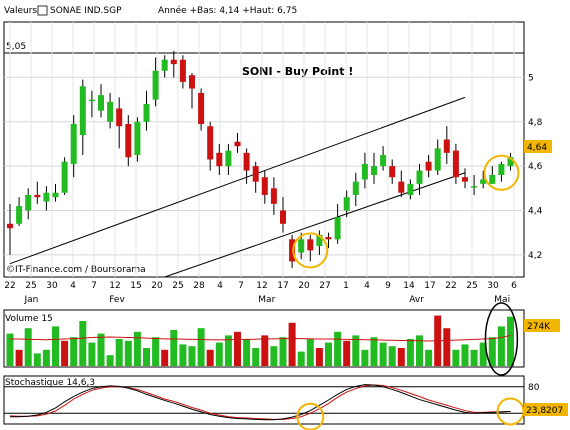 This screenshot has width=570, height=430. What do you see at coordinates (535, 123) in the screenshot?
I see `price-tick-label: 4,8` at bounding box center [535, 123].